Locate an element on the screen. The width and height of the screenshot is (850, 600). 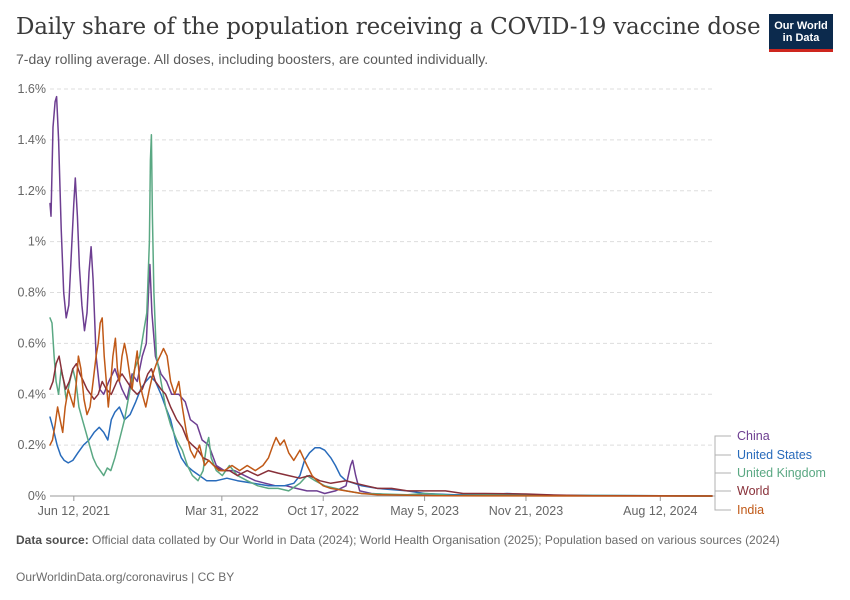
owid-logo: Our World in Data is located at coordinates (801, 33).